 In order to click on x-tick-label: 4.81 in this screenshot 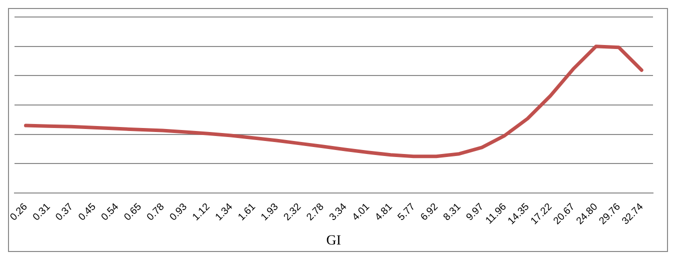, I will do `click(384, 212)`.